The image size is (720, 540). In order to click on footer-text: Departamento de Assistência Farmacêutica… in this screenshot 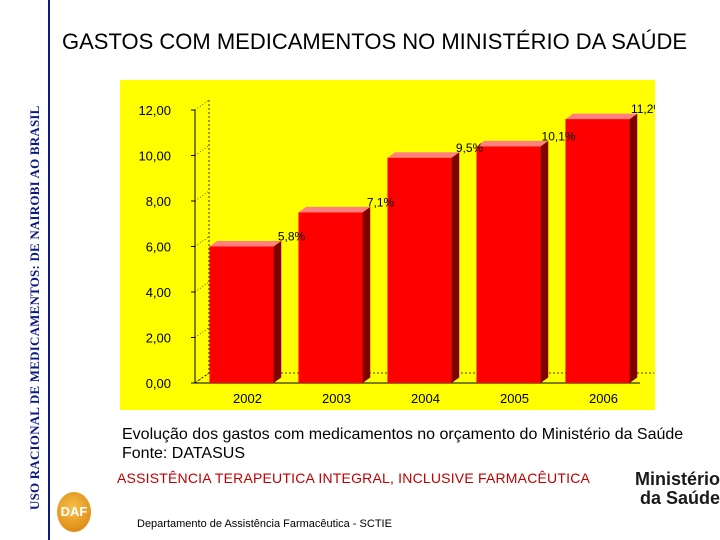, I will do `click(264, 524)`.